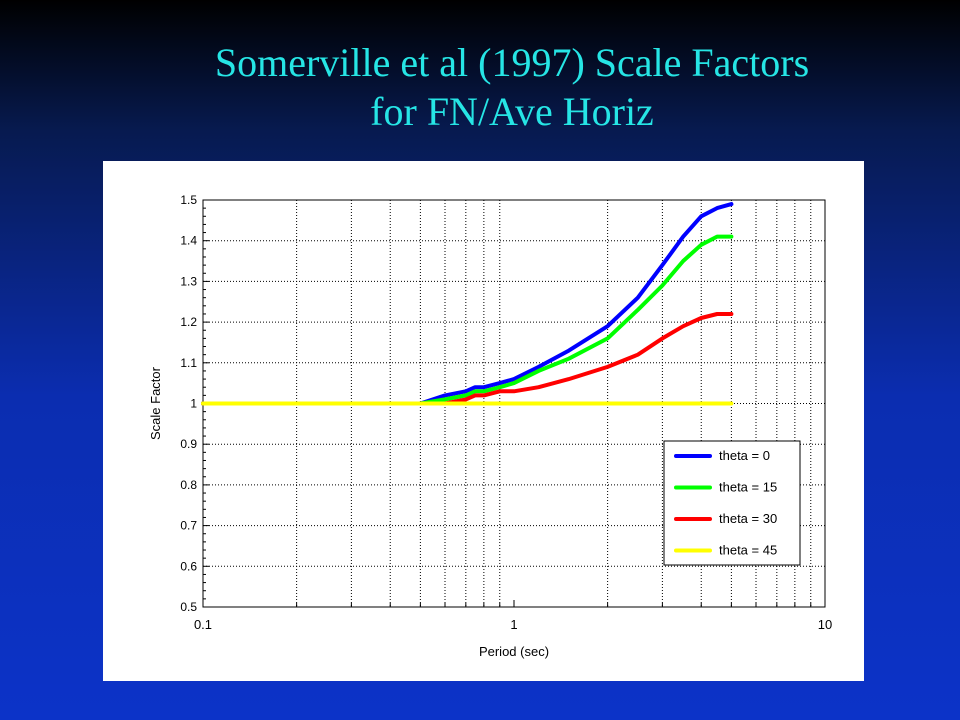 The width and height of the screenshot is (960, 720). Describe the element at coordinates (188, 444) in the screenshot. I see `y-tick-label: 0.9` at that location.